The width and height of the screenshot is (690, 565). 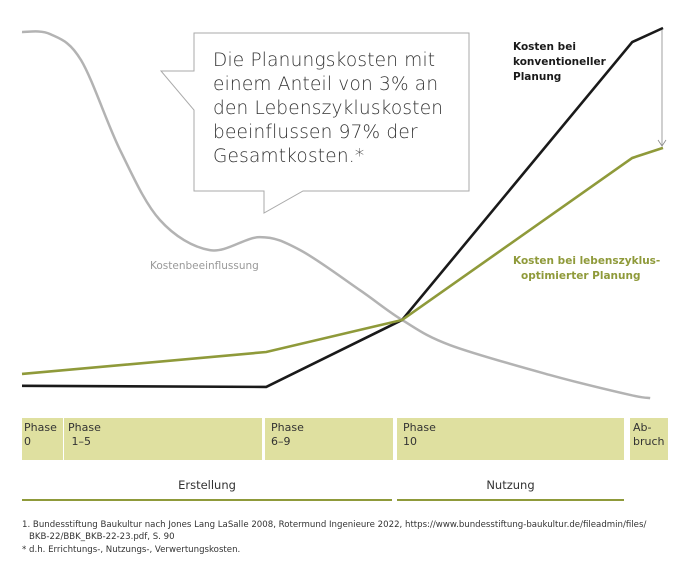 What do you see at coordinates (587, 261) in the screenshot?
I see `label-line: Kosten bei lebenszyklus-` at bounding box center [587, 261].